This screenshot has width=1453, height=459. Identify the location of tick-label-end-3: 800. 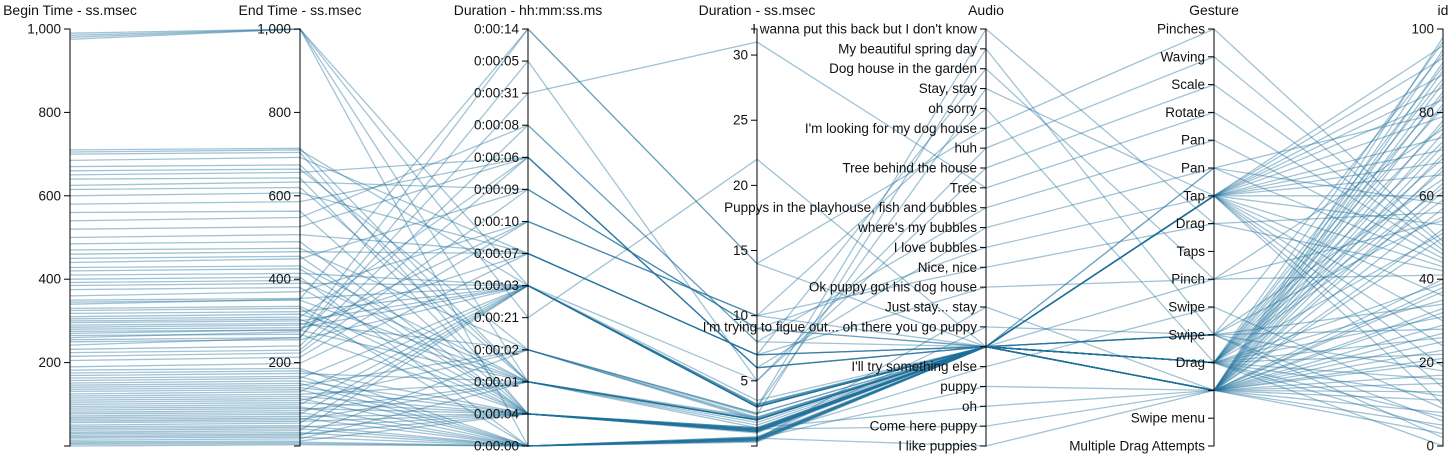
(279, 112).